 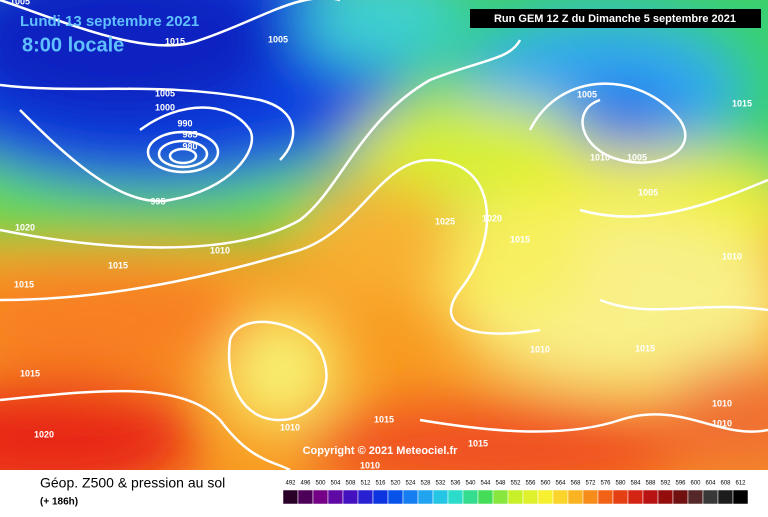 What do you see at coordinates (305, 484) in the screenshot?
I see `scale-label: 496` at bounding box center [305, 484].